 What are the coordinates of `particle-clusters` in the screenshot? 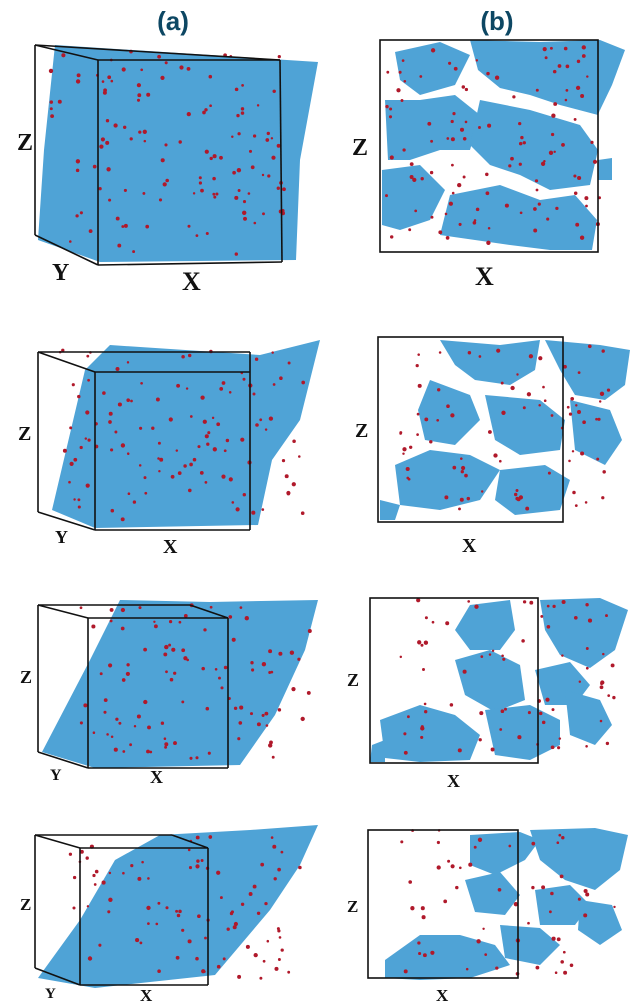 It's located at (506, 904).